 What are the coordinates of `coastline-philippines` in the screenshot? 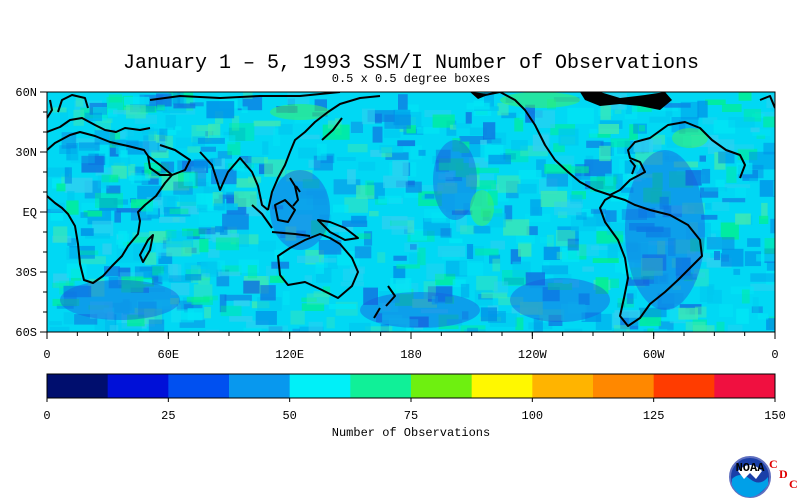 It's located at (295, 192).